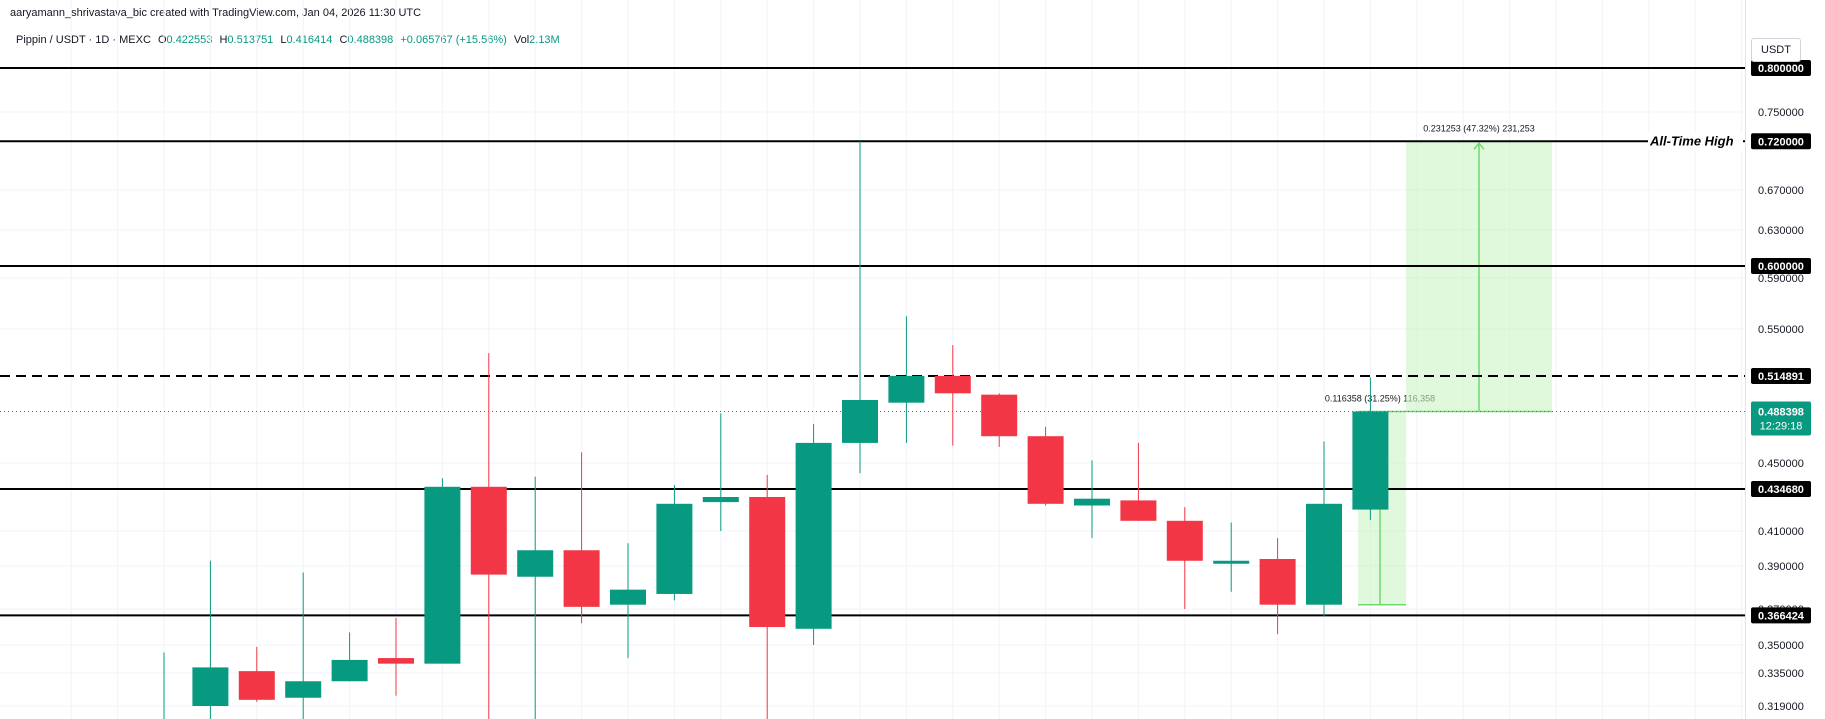 Image resolution: width=1825 pixels, height=719 pixels. Describe the element at coordinates (1781, 427) in the screenshot. I see `countdown-label: 12:29:18` at that location.